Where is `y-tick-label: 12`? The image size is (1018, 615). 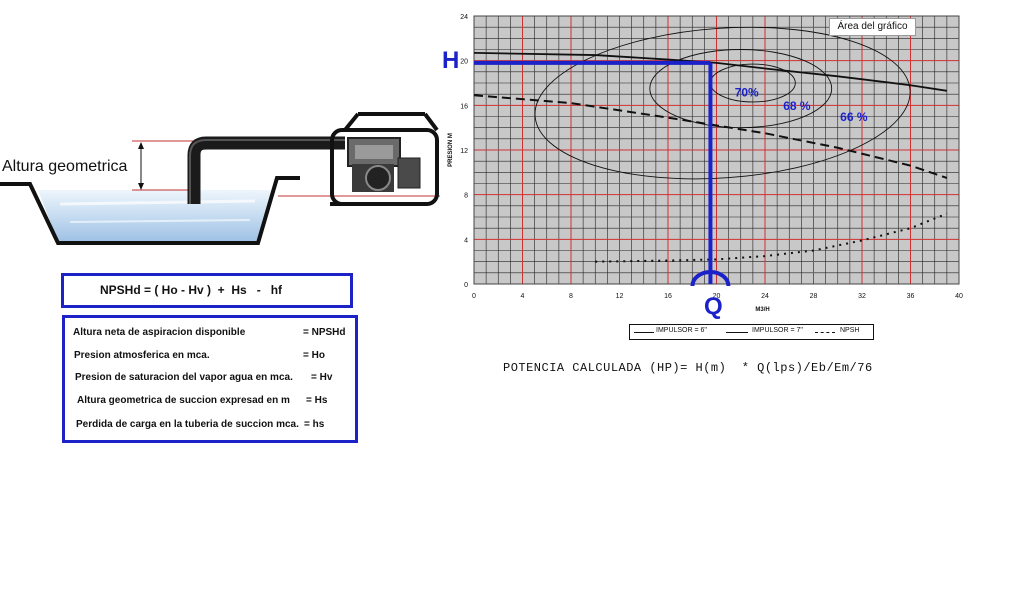
y-tick-label: 12 is located at coordinates (464, 151).